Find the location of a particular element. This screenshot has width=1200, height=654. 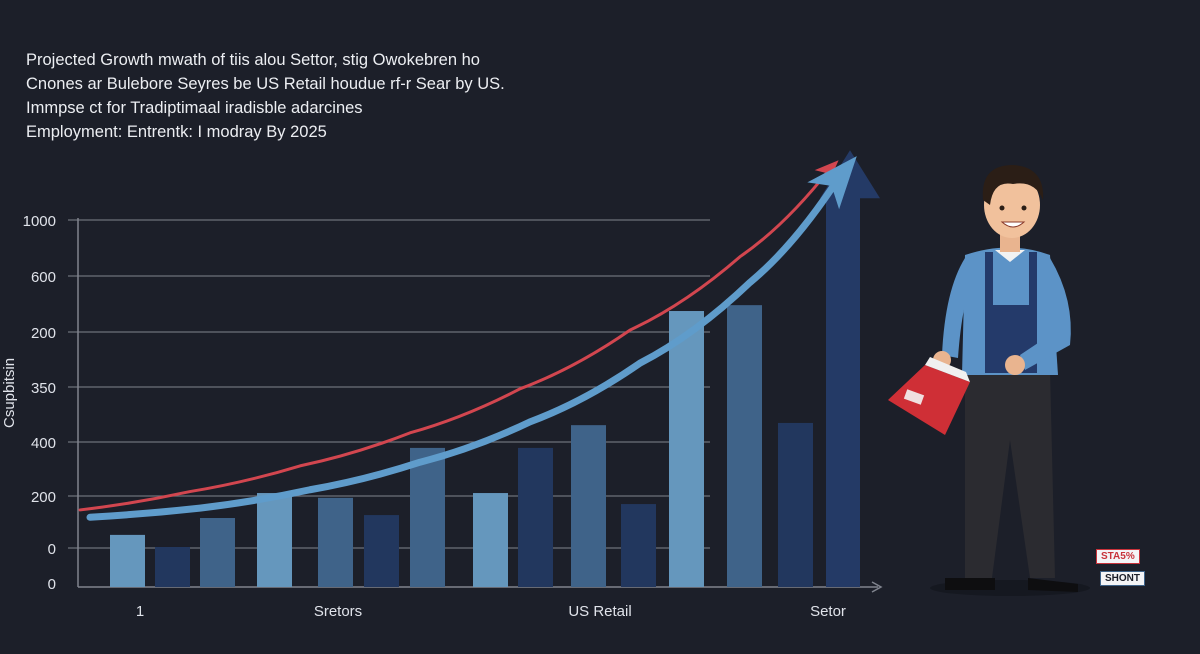

worker-illustration is located at coordinates (989, 380).